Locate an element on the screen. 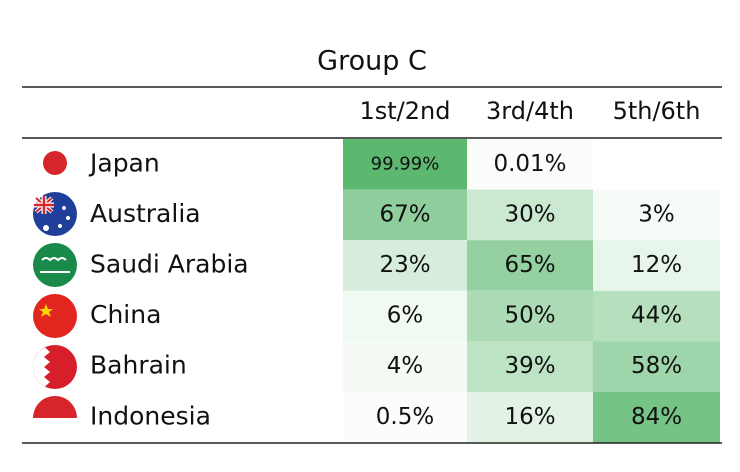  cell-value: 4% is located at coordinates (405, 366).